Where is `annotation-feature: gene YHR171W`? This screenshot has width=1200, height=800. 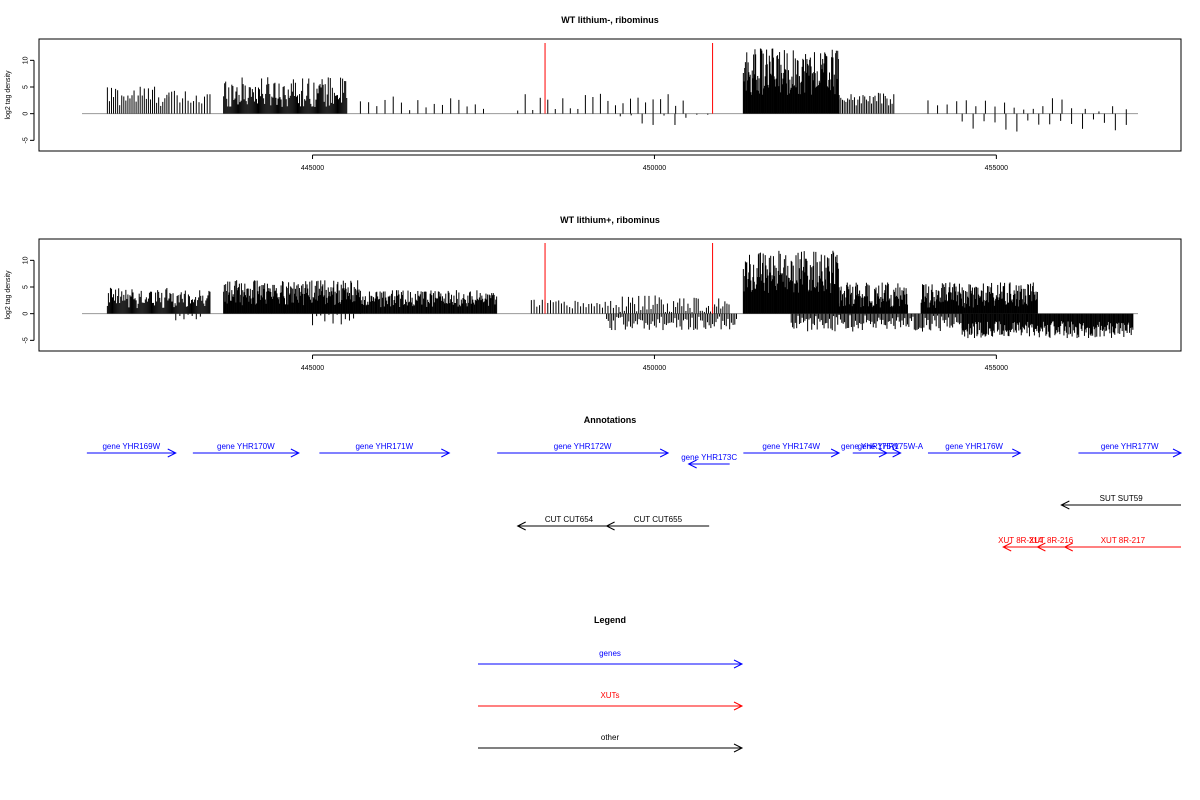
annotation-feature: gene YHR171W is located at coordinates (385, 450).